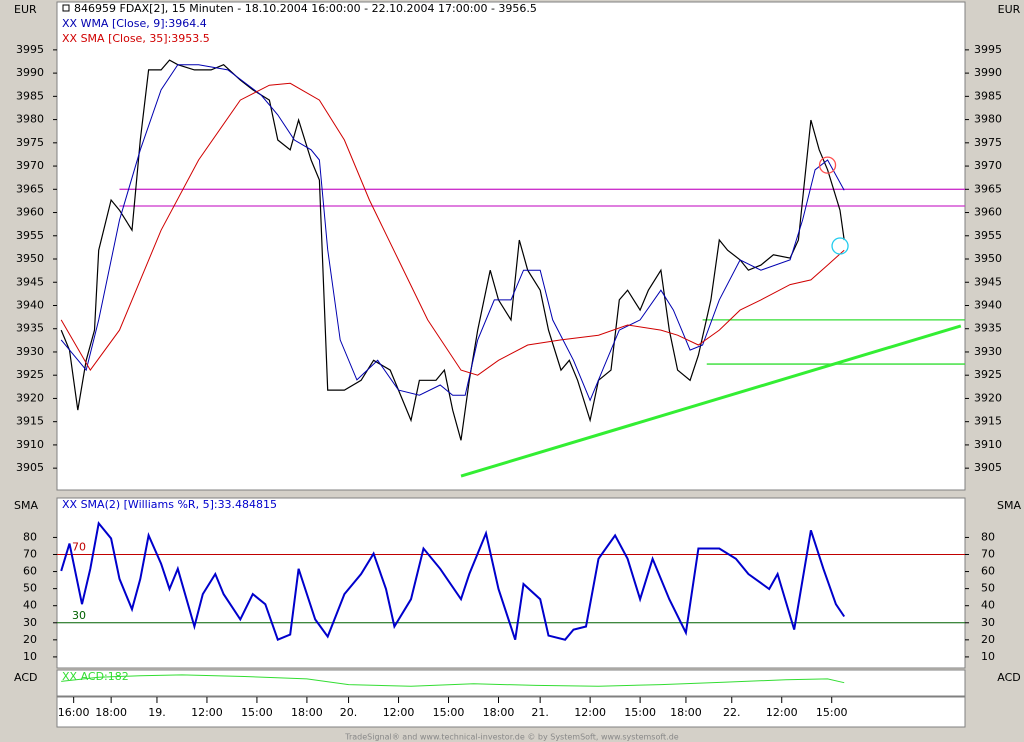  I want to click on legend-entry: XX ACD:182, so click(95, 676).